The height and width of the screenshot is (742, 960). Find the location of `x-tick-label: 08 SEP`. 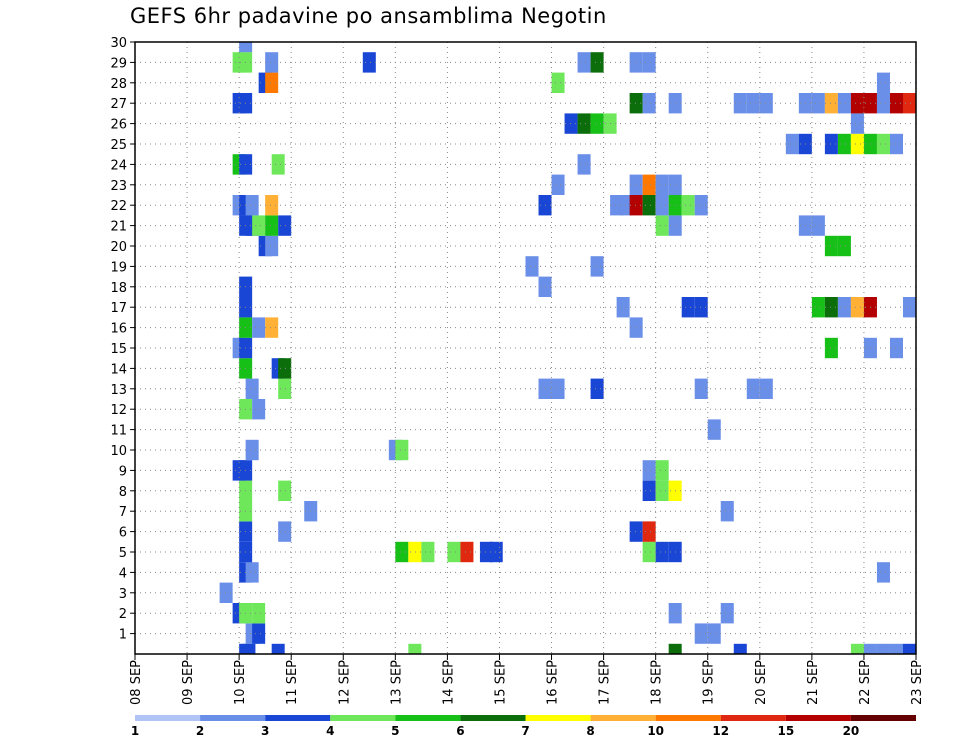

x-tick-label: 08 SEP is located at coordinates (136, 682).